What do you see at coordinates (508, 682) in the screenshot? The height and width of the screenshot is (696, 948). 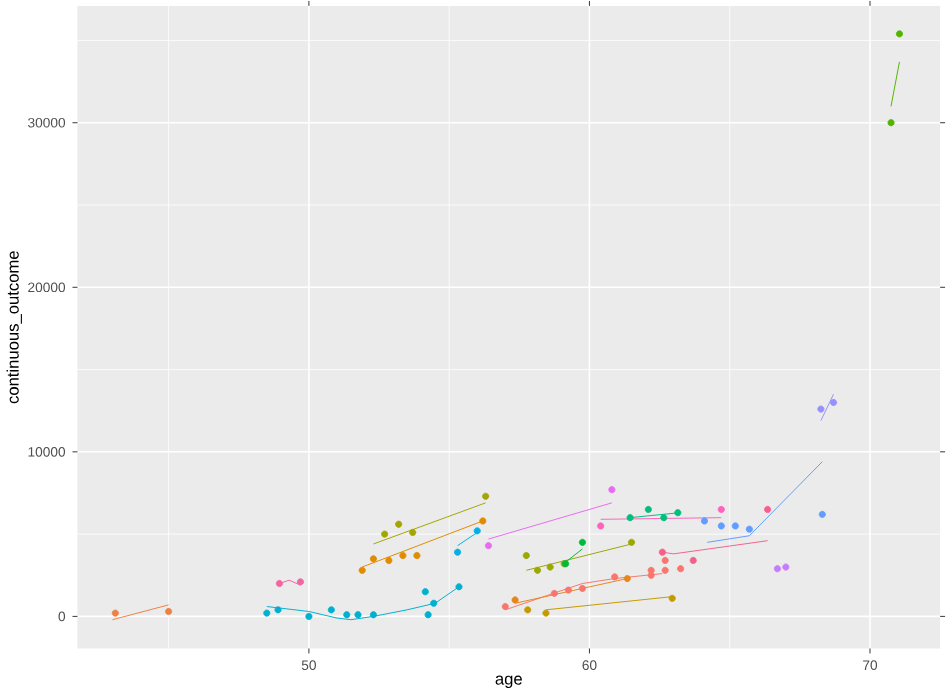 I see `x-axis-title: age` at bounding box center [508, 682].